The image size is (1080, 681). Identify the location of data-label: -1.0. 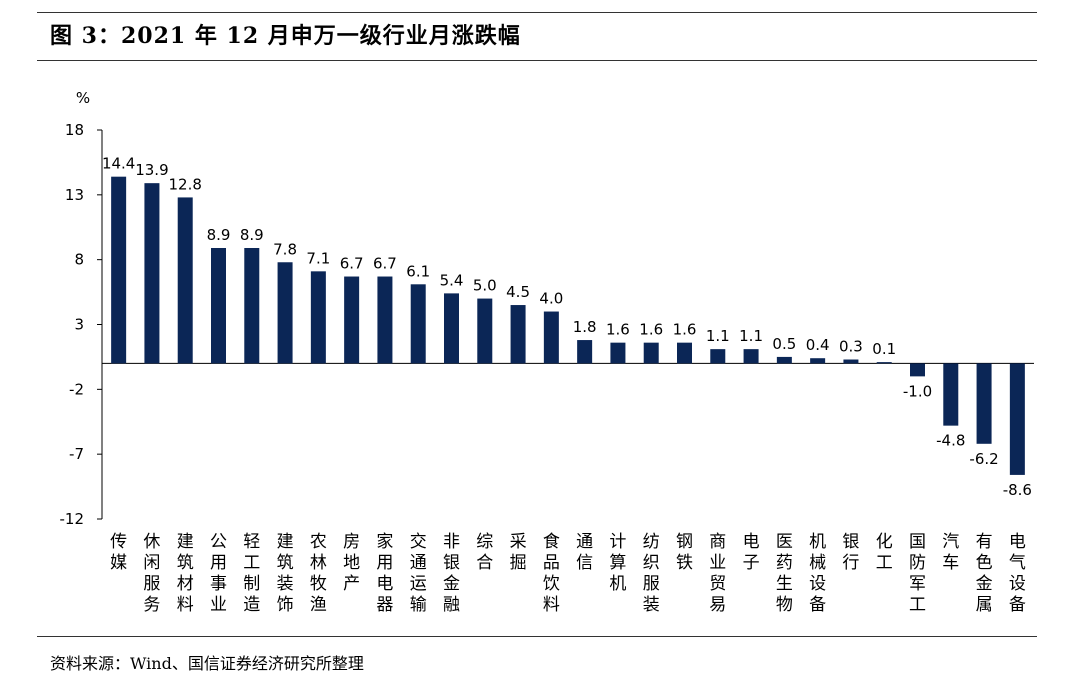
(917, 391).